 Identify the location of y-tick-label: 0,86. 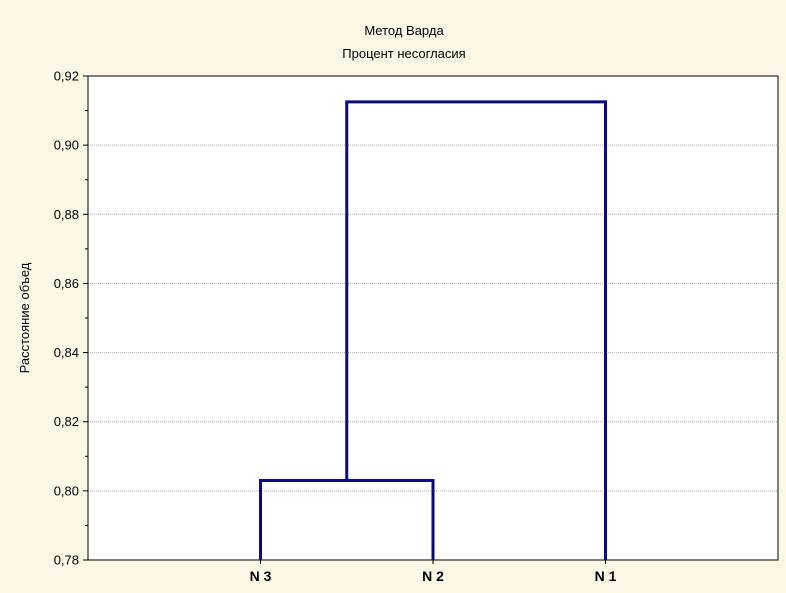
(66, 283).